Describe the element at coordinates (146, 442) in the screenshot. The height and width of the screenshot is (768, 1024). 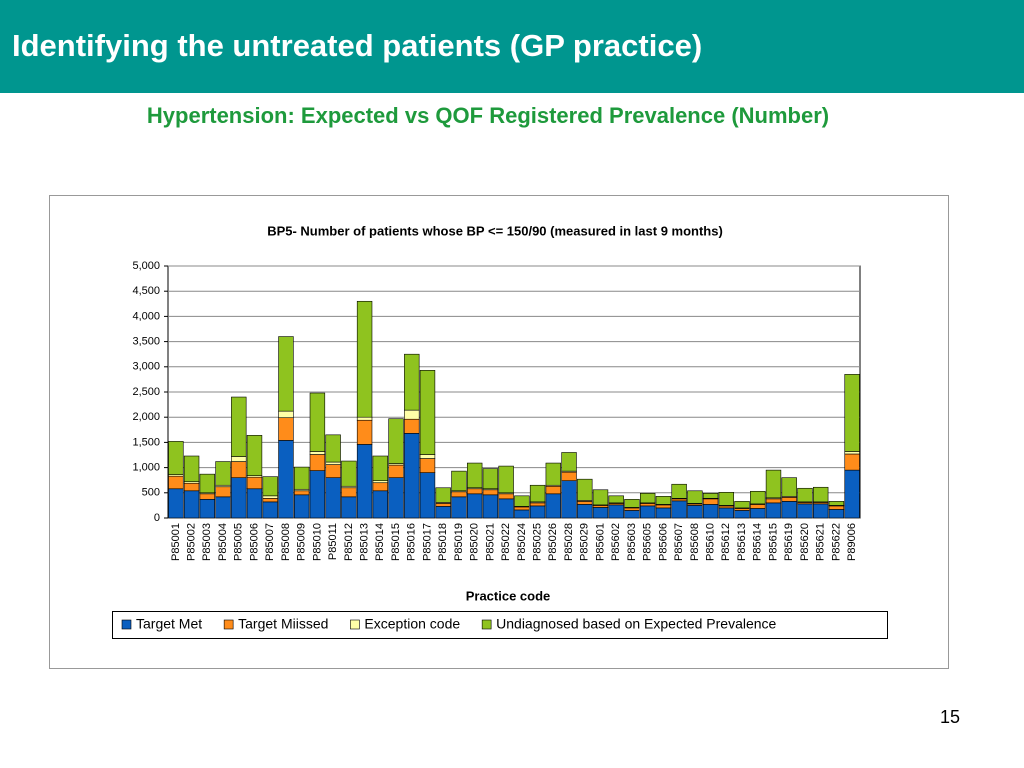
I see `y-tick-label: 1,500` at that location.